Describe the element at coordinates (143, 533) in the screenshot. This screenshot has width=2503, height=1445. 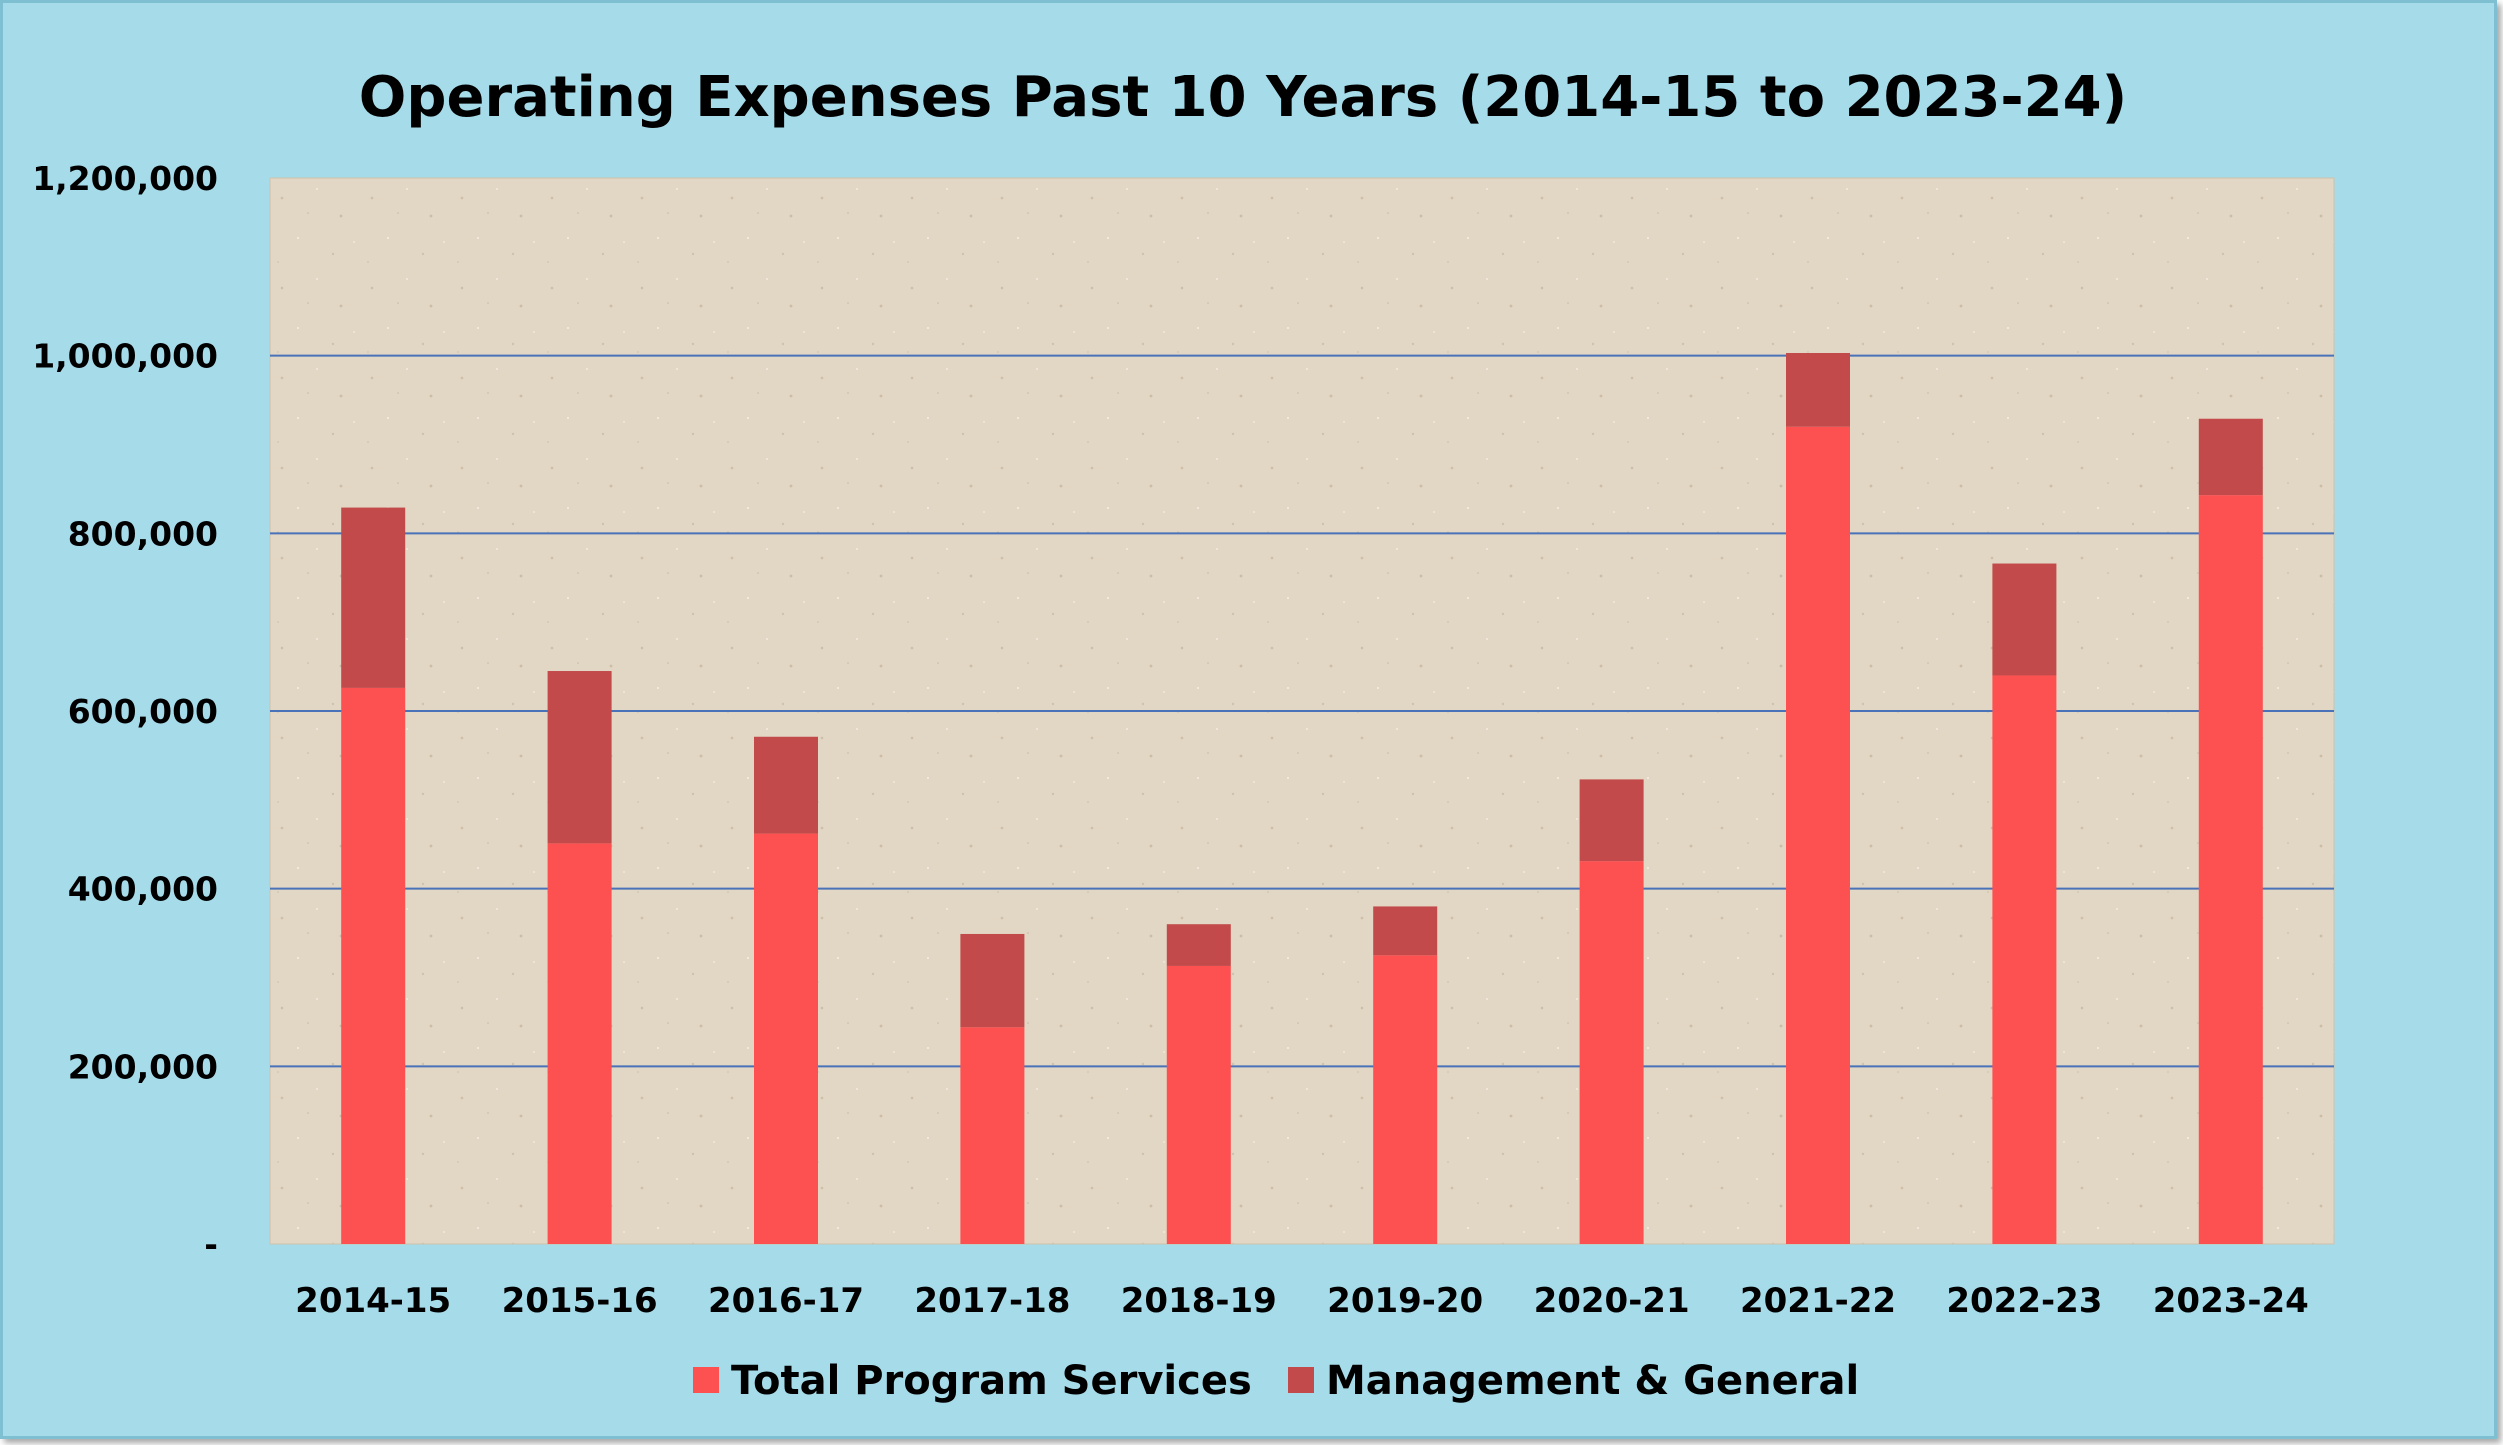
I see `y-tick-label: 800,000` at that location.